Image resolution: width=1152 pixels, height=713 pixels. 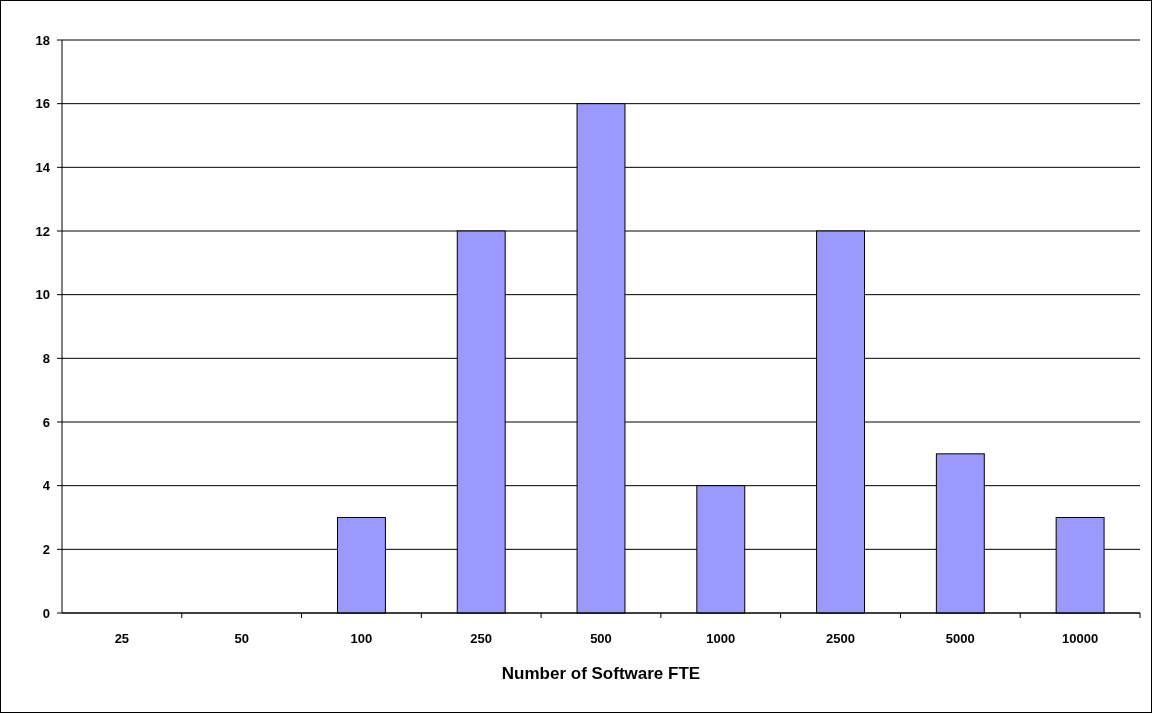 I want to click on x-tick-label: 500, so click(x=601, y=638).